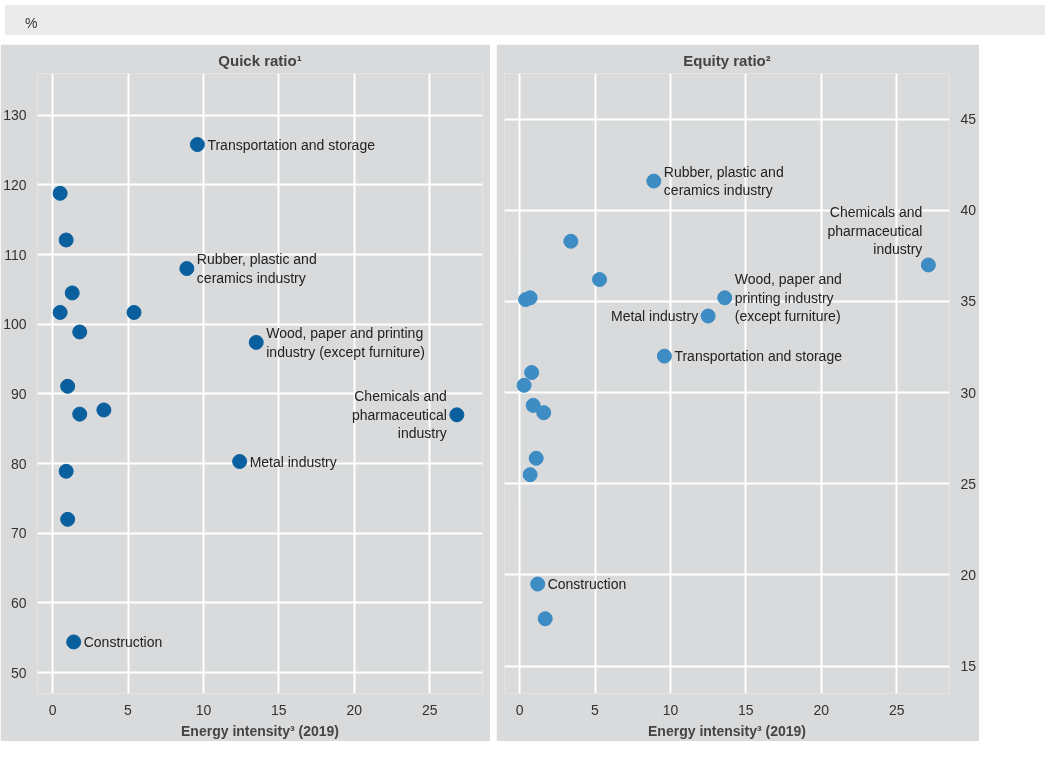  Describe the element at coordinates (968, 483) in the screenshot. I see `y-tick-label: 25` at that location.